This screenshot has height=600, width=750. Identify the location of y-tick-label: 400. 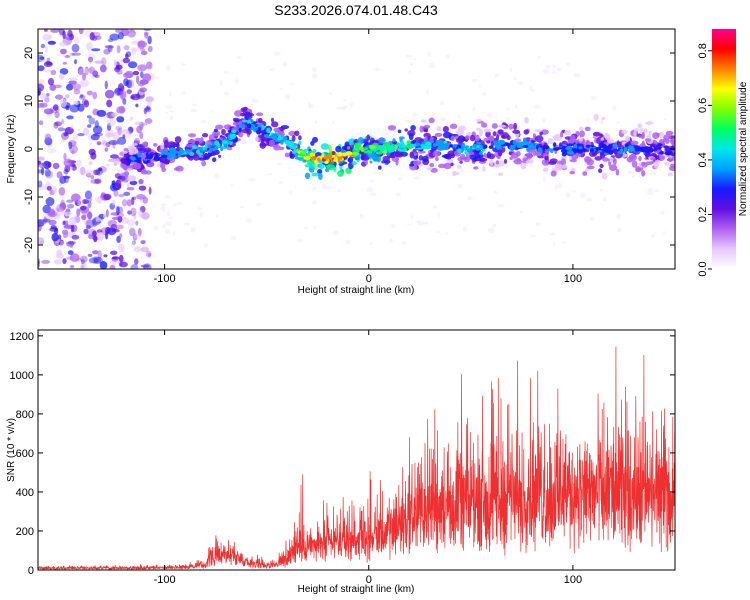
(25, 493).